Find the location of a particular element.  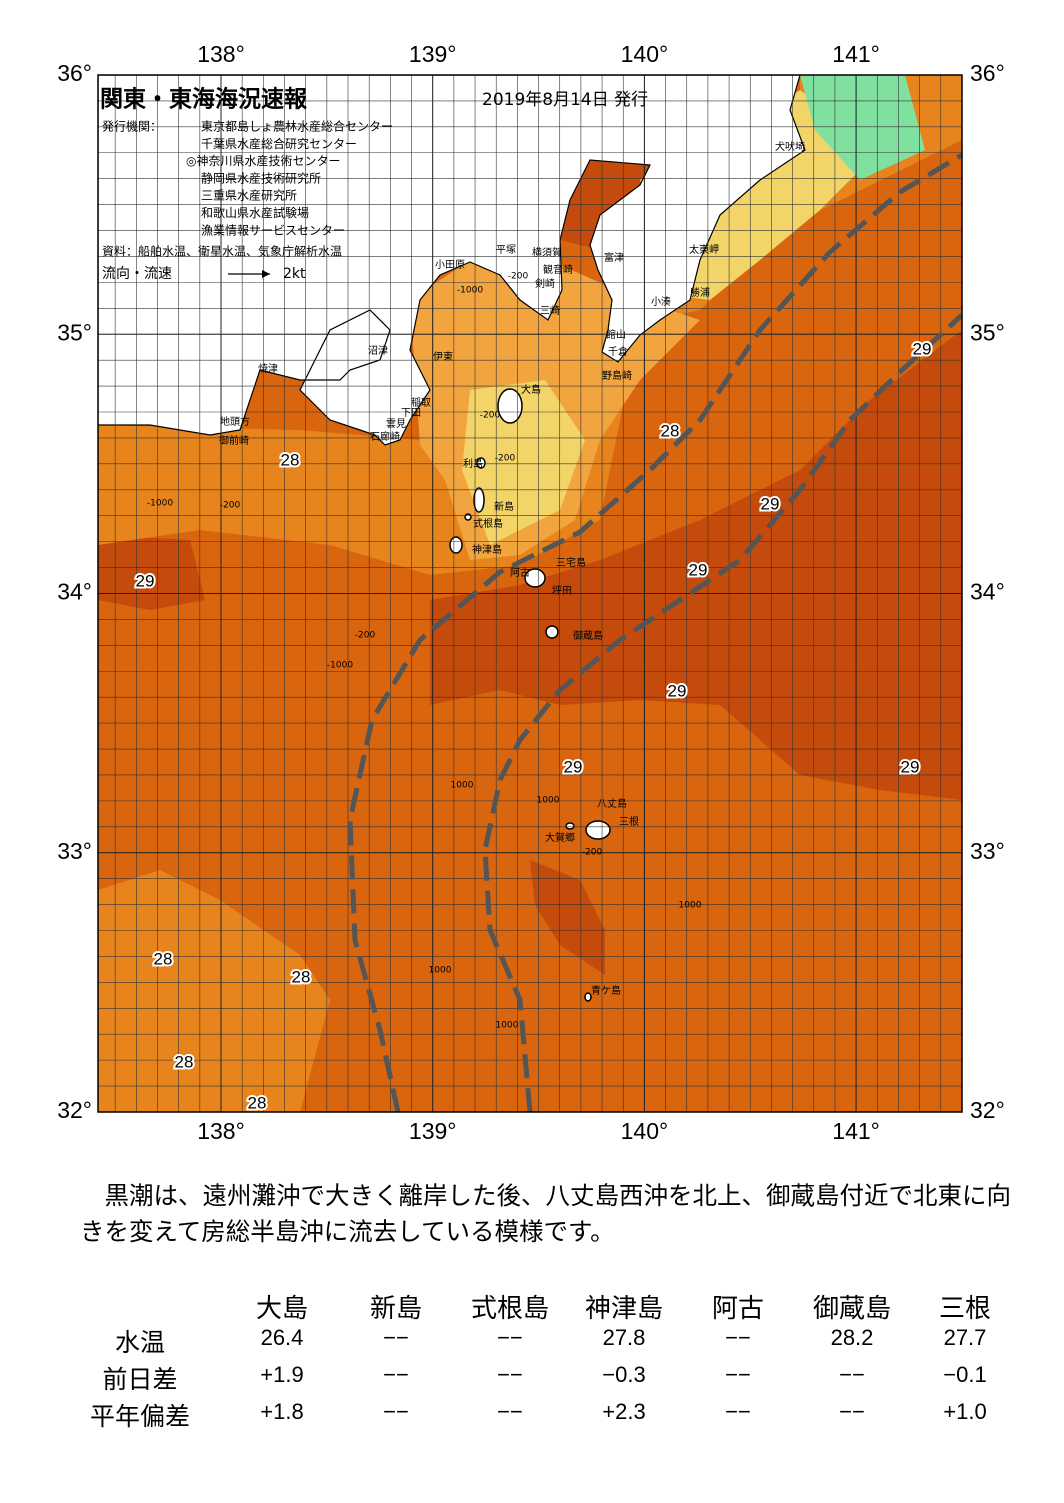

table-value: −0.3 is located at coordinates (624, 1374).